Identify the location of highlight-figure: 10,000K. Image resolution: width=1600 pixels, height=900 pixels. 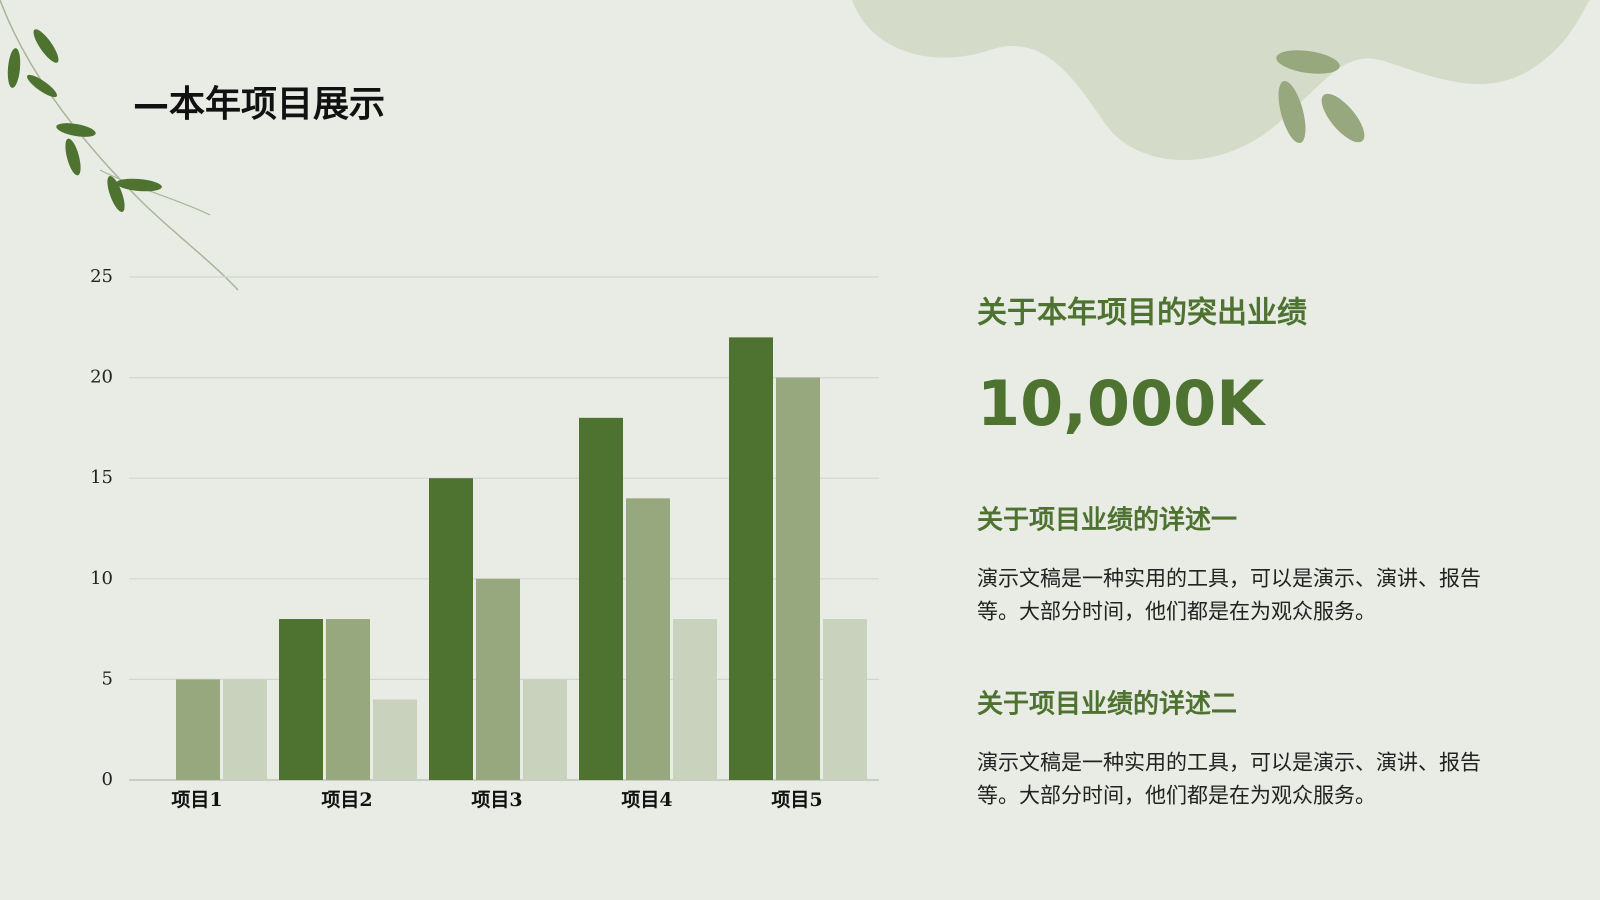
(1121, 403).